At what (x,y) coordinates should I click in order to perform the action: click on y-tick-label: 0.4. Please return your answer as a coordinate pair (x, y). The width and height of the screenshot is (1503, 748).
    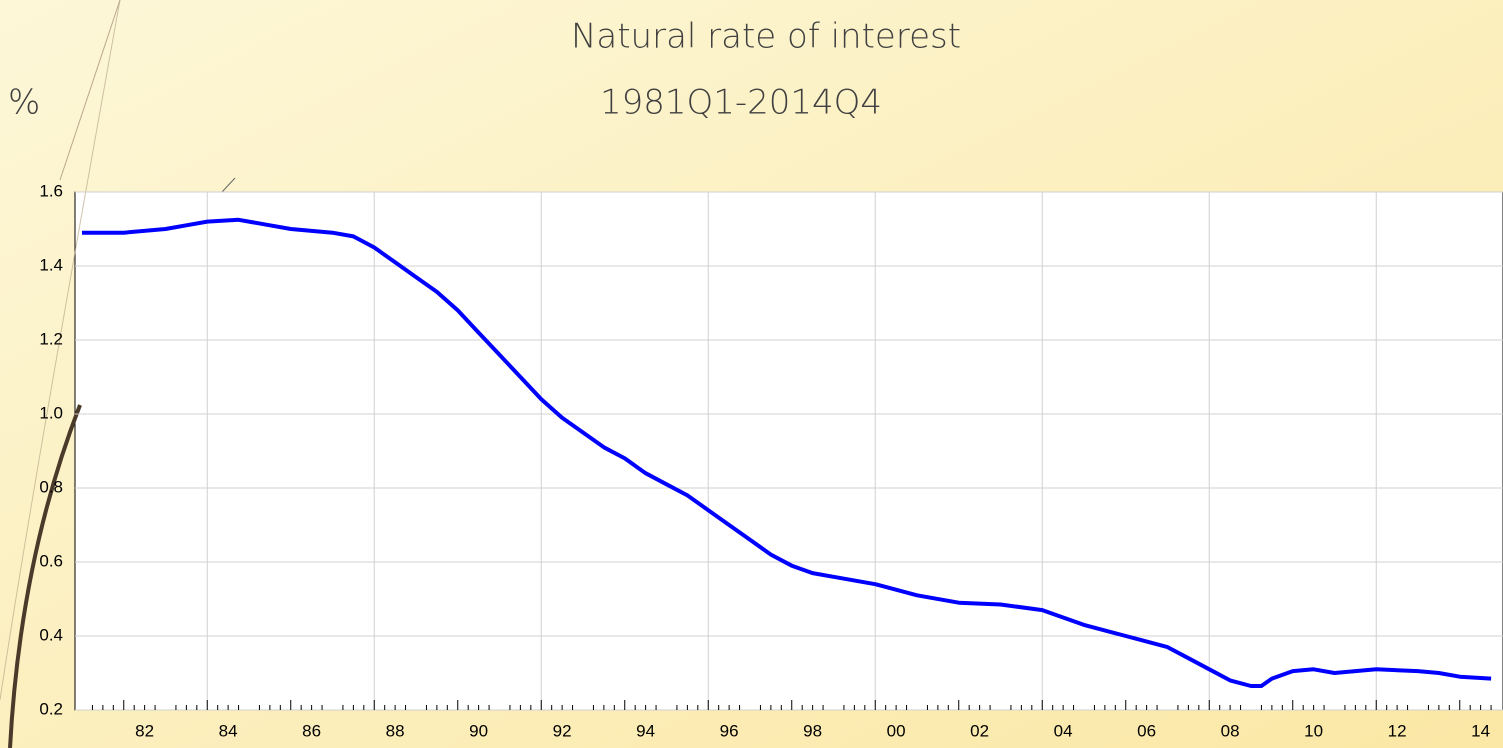
    Looking at the image, I should click on (51, 634).